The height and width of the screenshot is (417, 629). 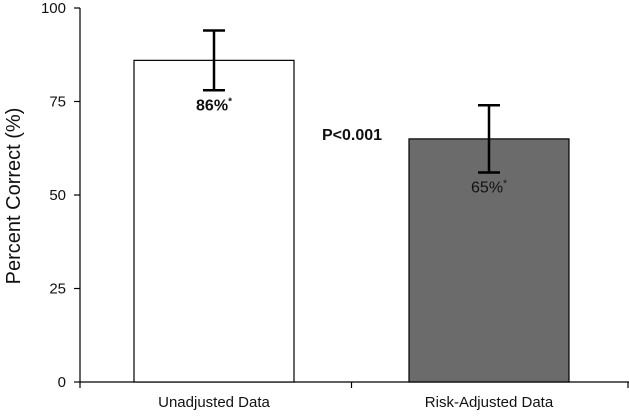 What do you see at coordinates (53, 8) in the screenshot?
I see `y-tick-label: 100` at bounding box center [53, 8].